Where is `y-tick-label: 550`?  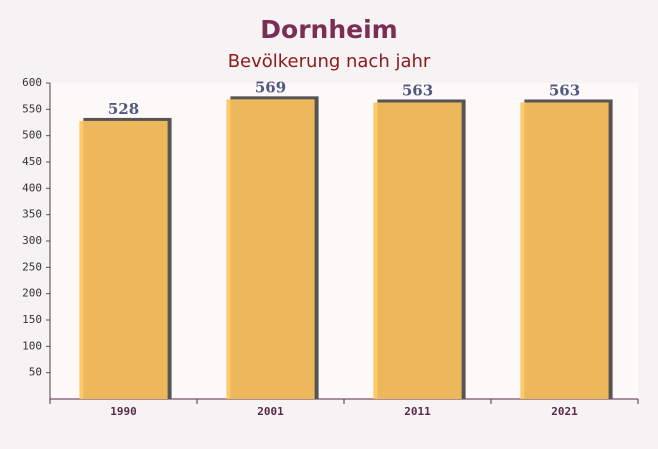 y-tick-label: 550 is located at coordinates (32, 108).